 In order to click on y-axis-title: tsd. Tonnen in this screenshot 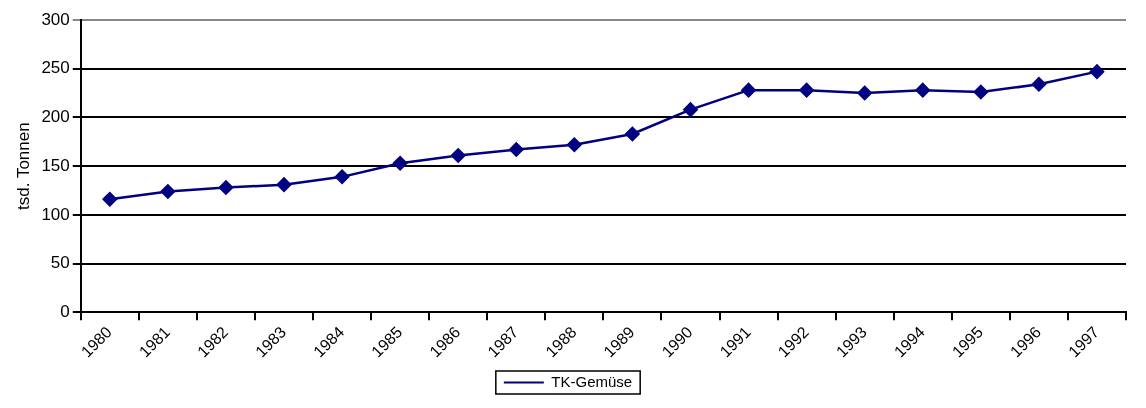, I will do `click(23, 166)`.